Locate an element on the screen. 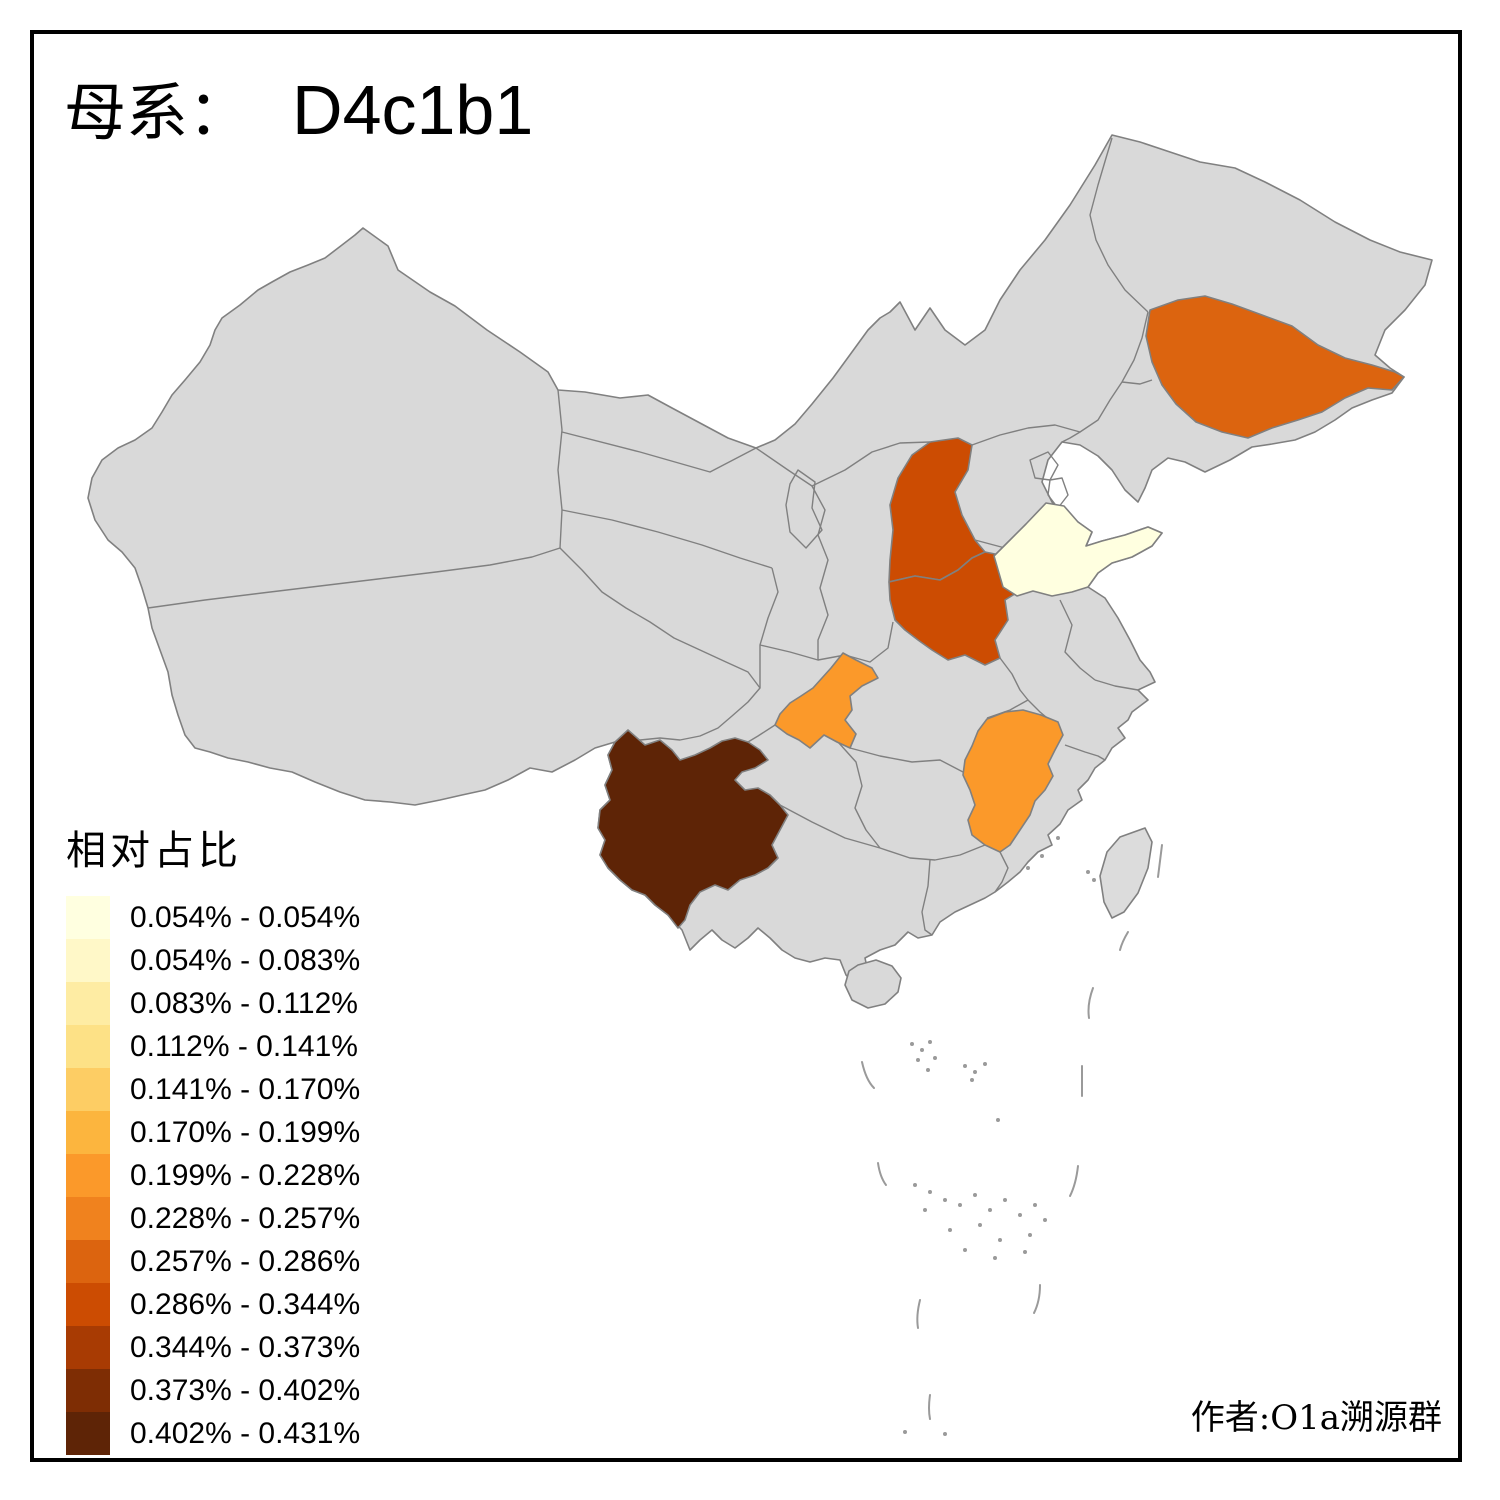 The width and height of the screenshot is (1500, 1500). legend-item: 0.373% - 0.402% is located at coordinates (213, 1390).